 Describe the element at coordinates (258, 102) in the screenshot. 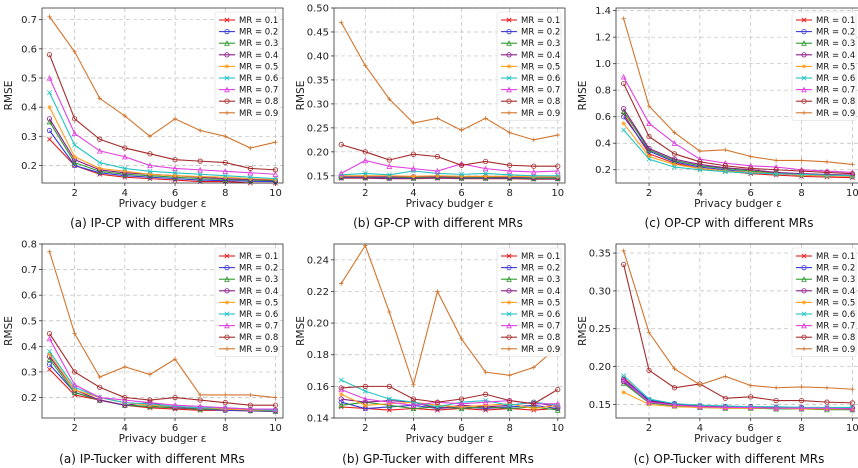

I see `legend-label: MR = 0.8` at that location.